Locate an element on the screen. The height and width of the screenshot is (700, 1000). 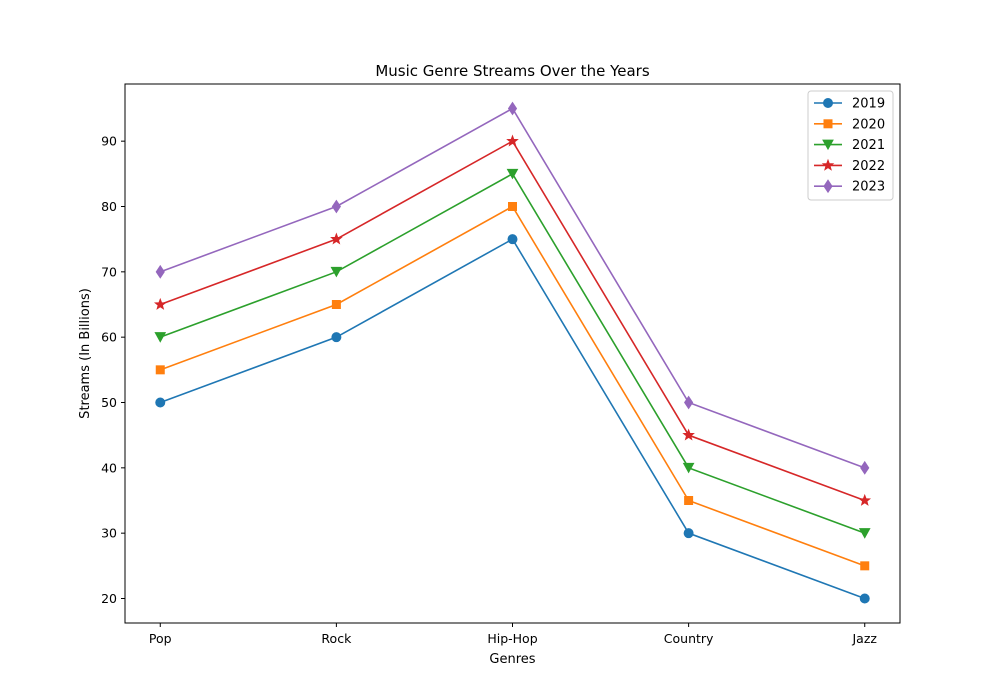
legend-entry: 2019 is located at coordinates (849, 104).